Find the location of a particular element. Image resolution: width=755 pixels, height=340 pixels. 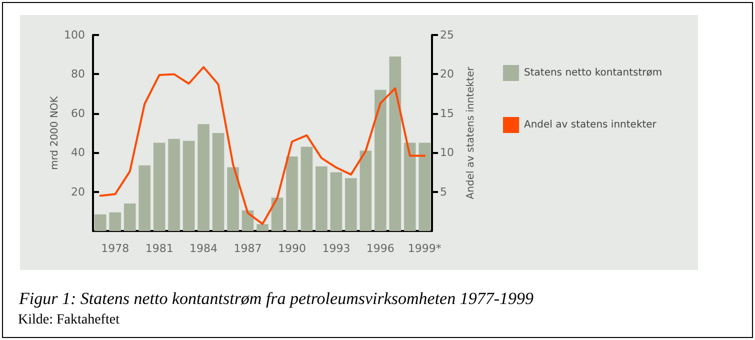

y2-tick-label: 20 is located at coordinates (447, 74).